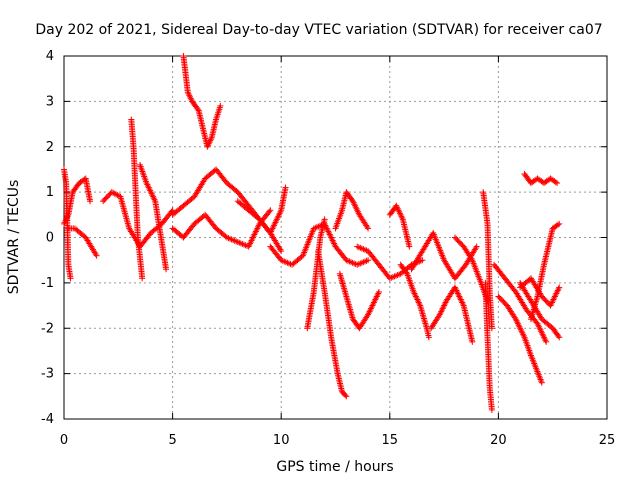  What do you see at coordinates (50, 192) in the screenshot?
I see `y-tick-label: 1` at bounding box center [50, 192].